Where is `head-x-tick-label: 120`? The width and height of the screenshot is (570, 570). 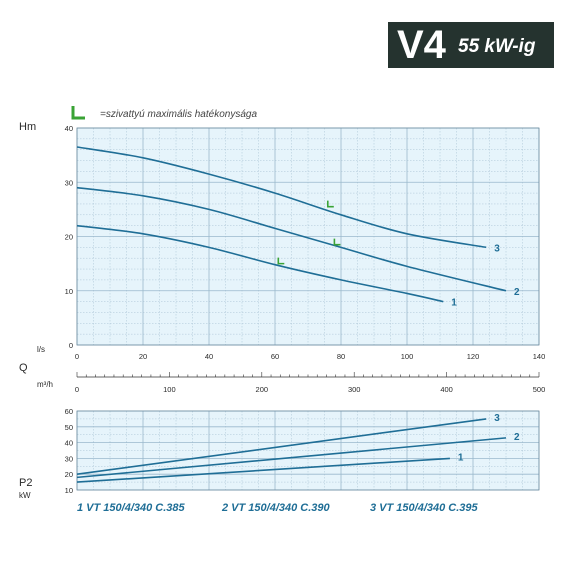
head-x-tick-label: 120 is located at coordinates (473, 356).